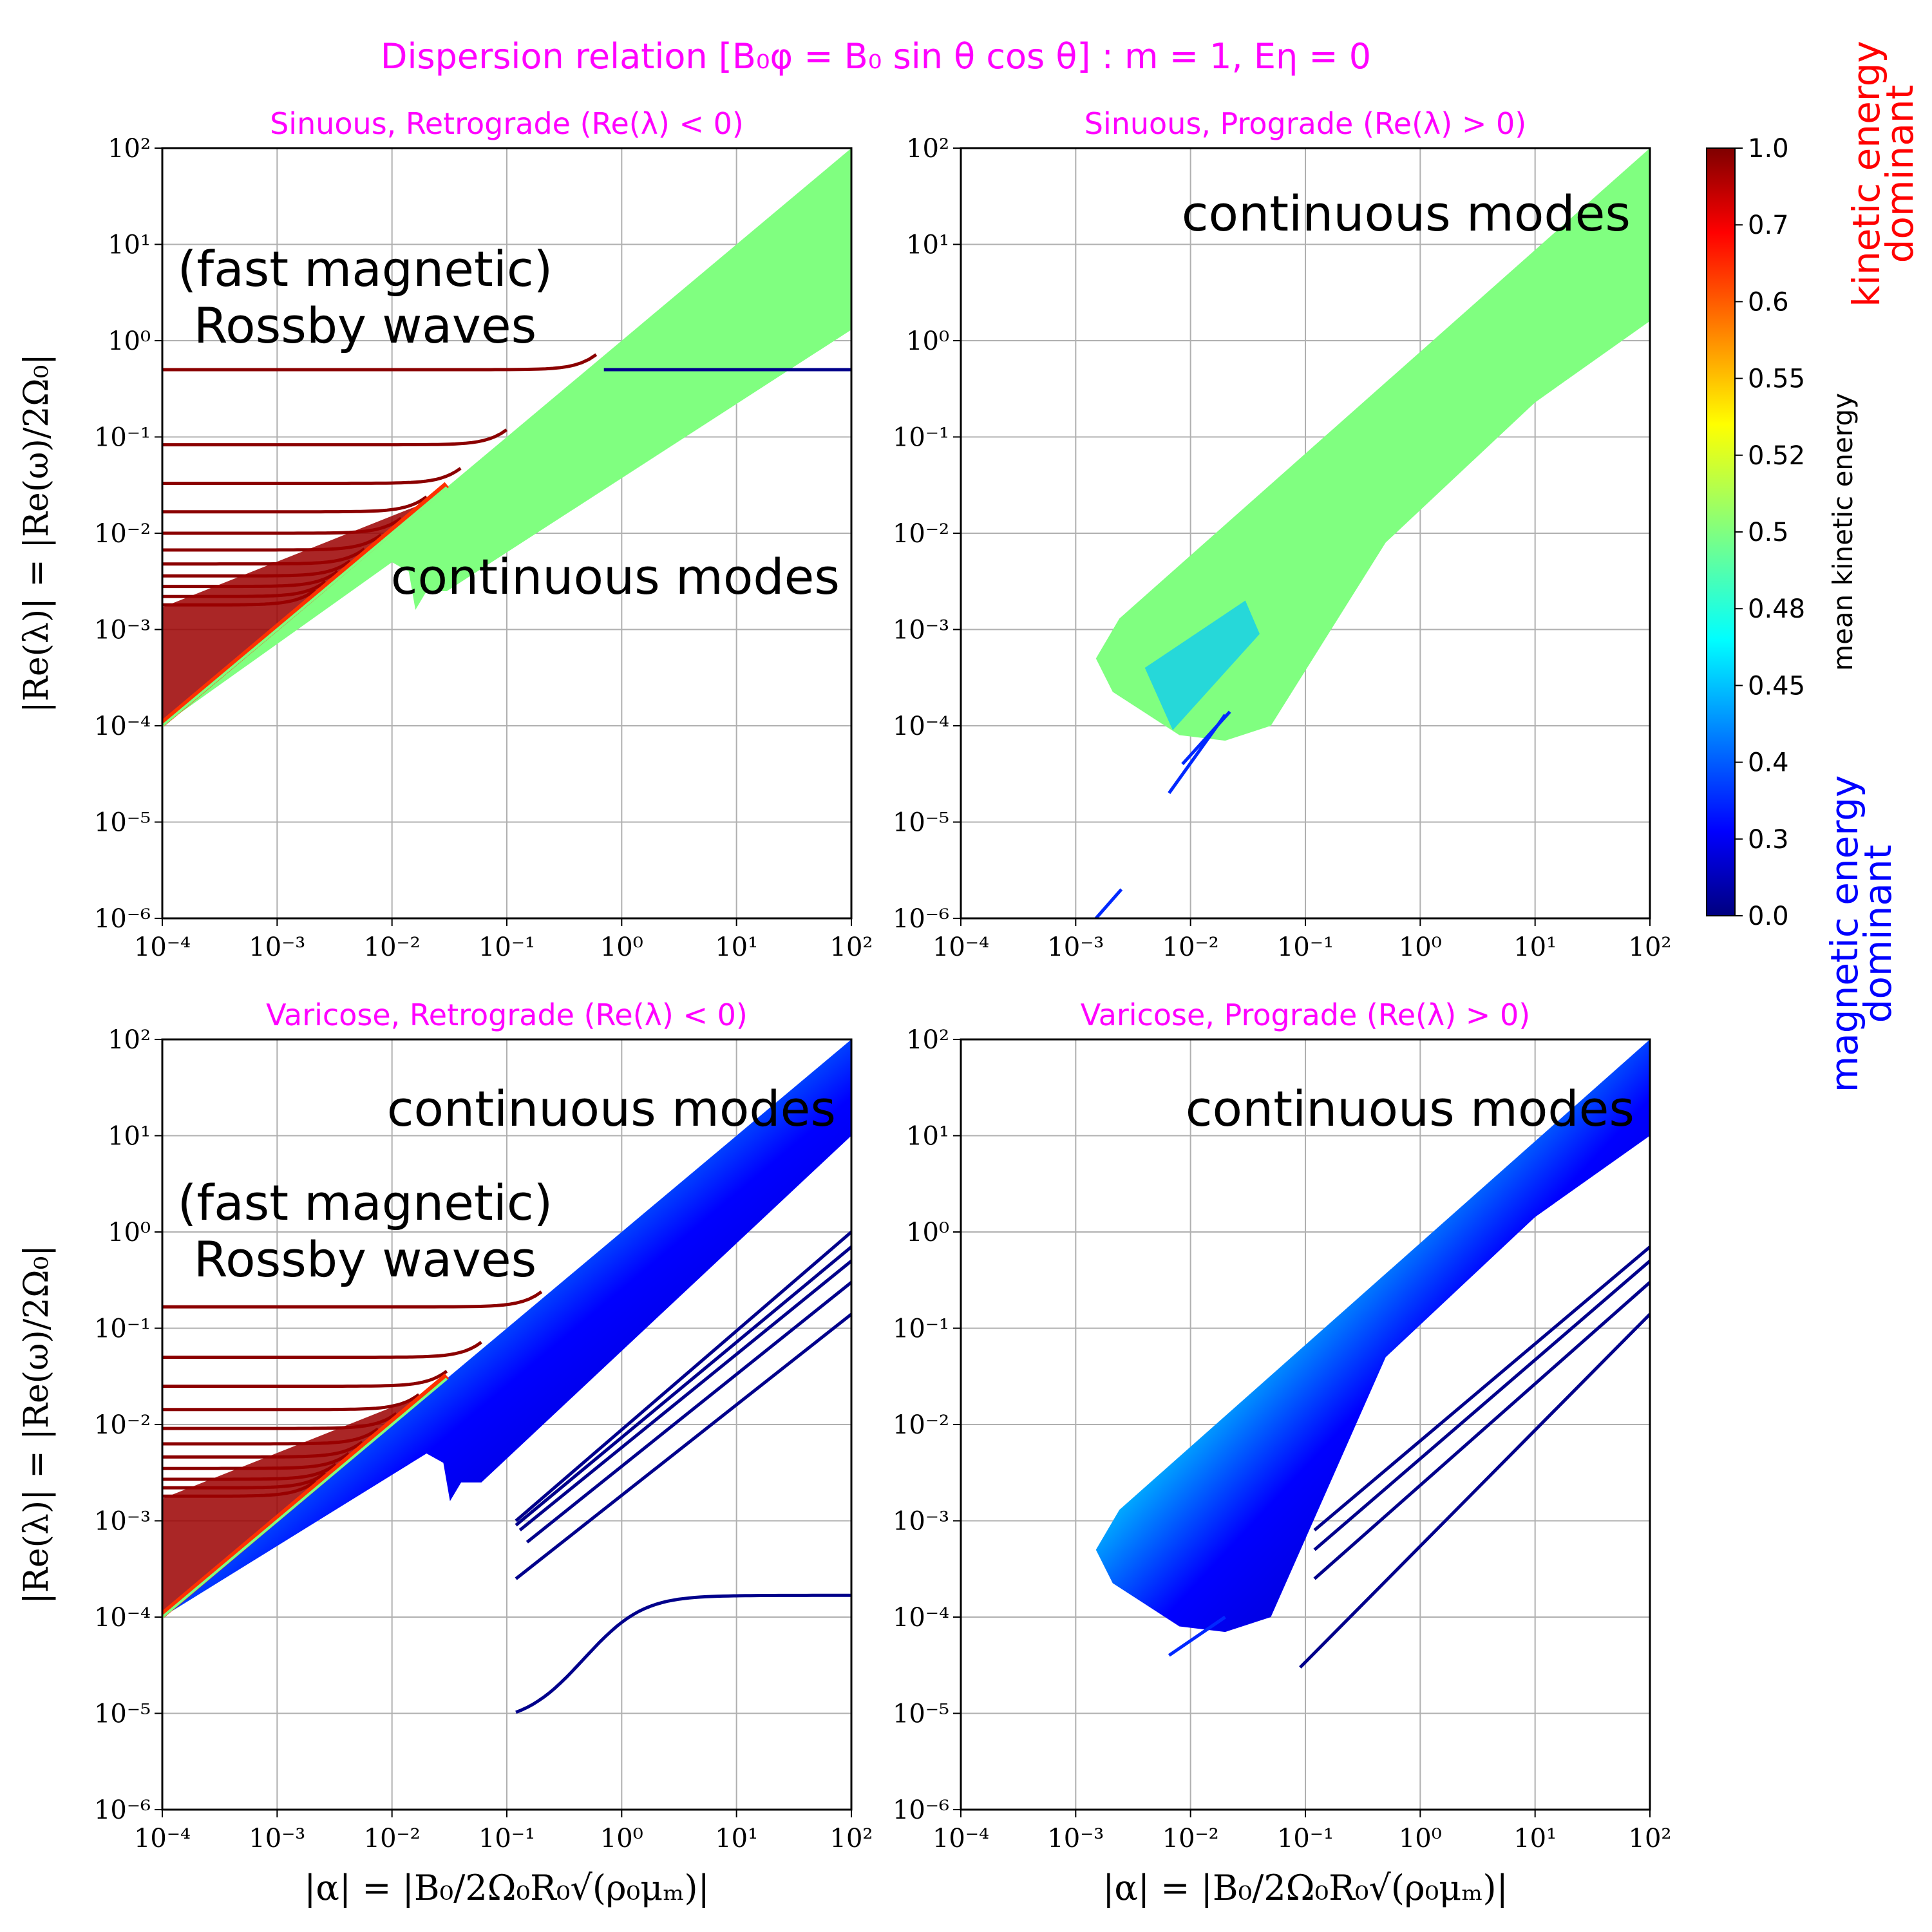 The image size is (1932, 1932). What do you see at coordinates (1721, 531) in the screenshot?
I see `colorbar-gradient` at bounding box center [1721, 531].